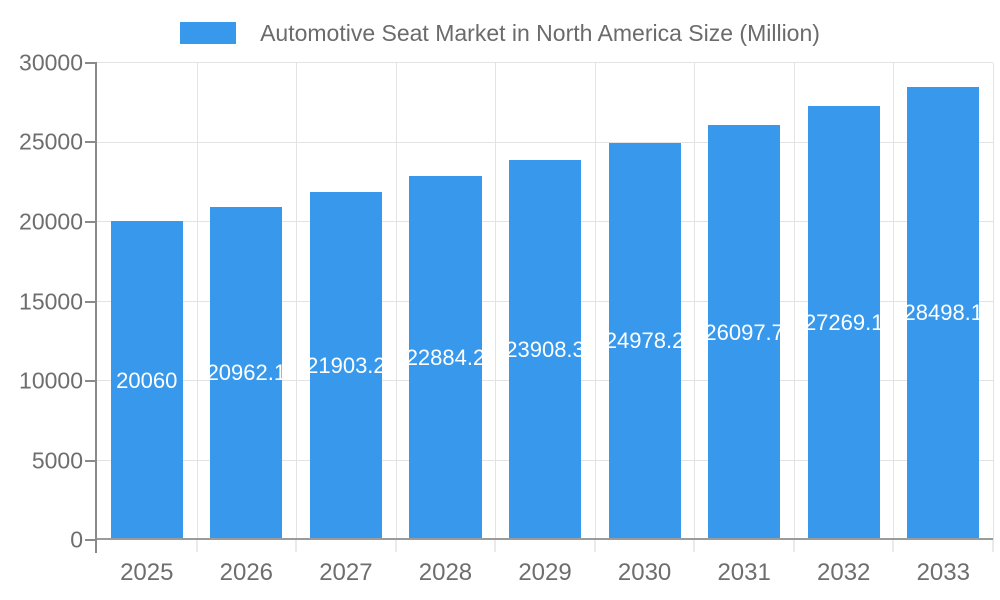  I want to click on bar-value-label: 22884.2, so click(445, 358).